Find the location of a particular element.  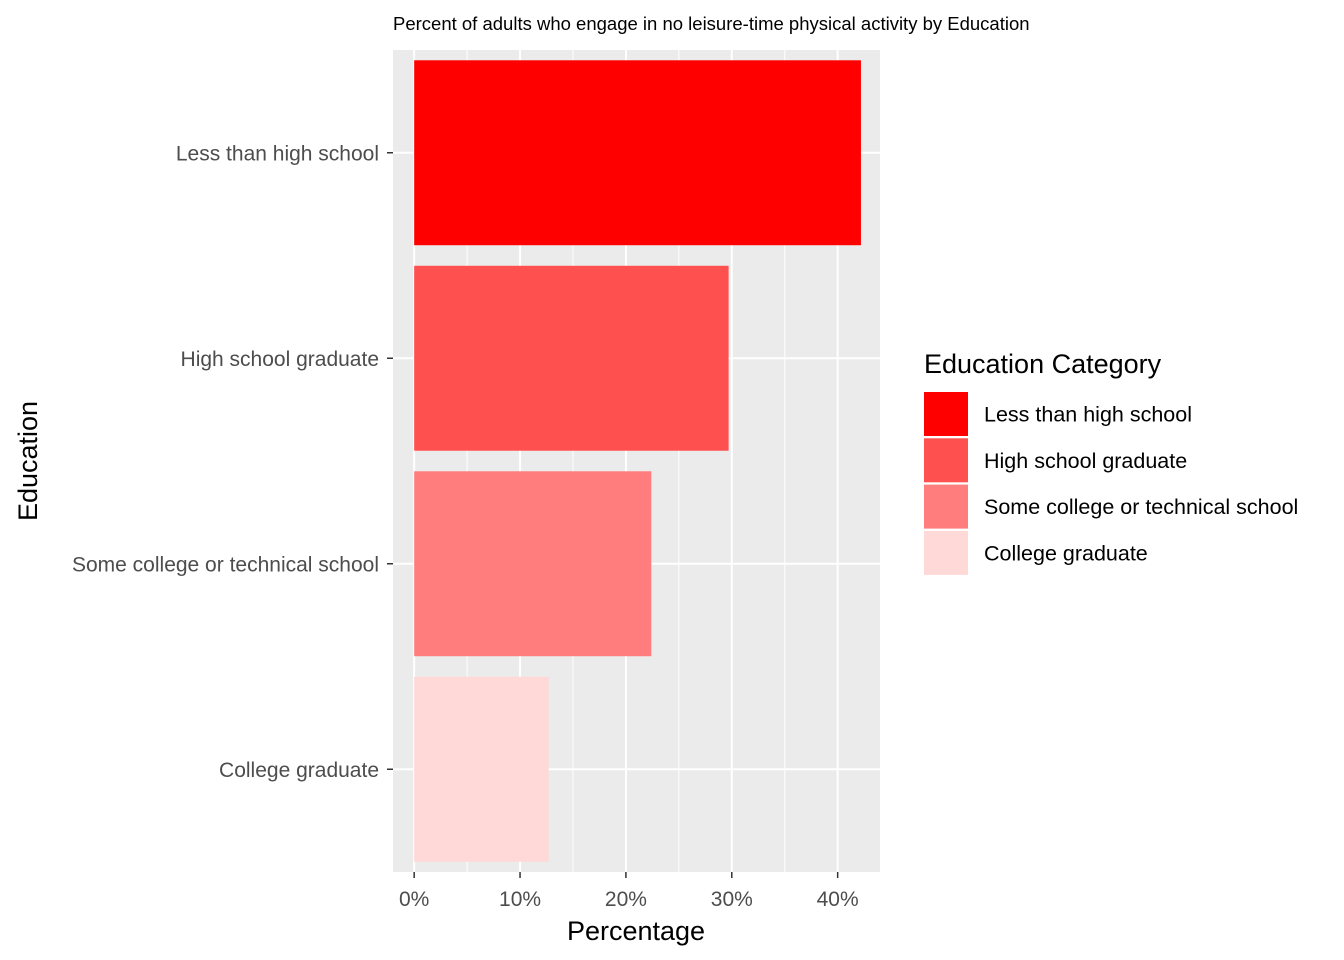

y-tick-label: College graduate is located at coordinates (299, 770).